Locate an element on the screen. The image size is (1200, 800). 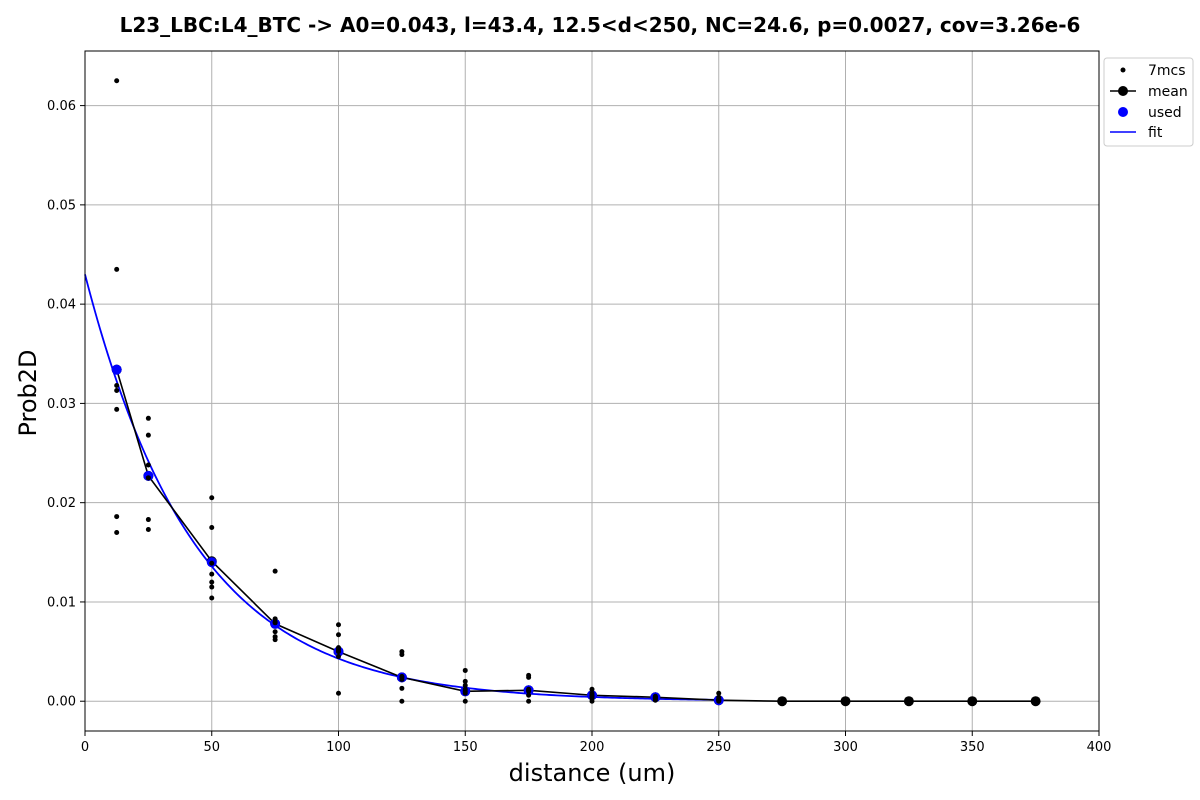
legend-label-mean: mean is located at coordinates (1168, 92).